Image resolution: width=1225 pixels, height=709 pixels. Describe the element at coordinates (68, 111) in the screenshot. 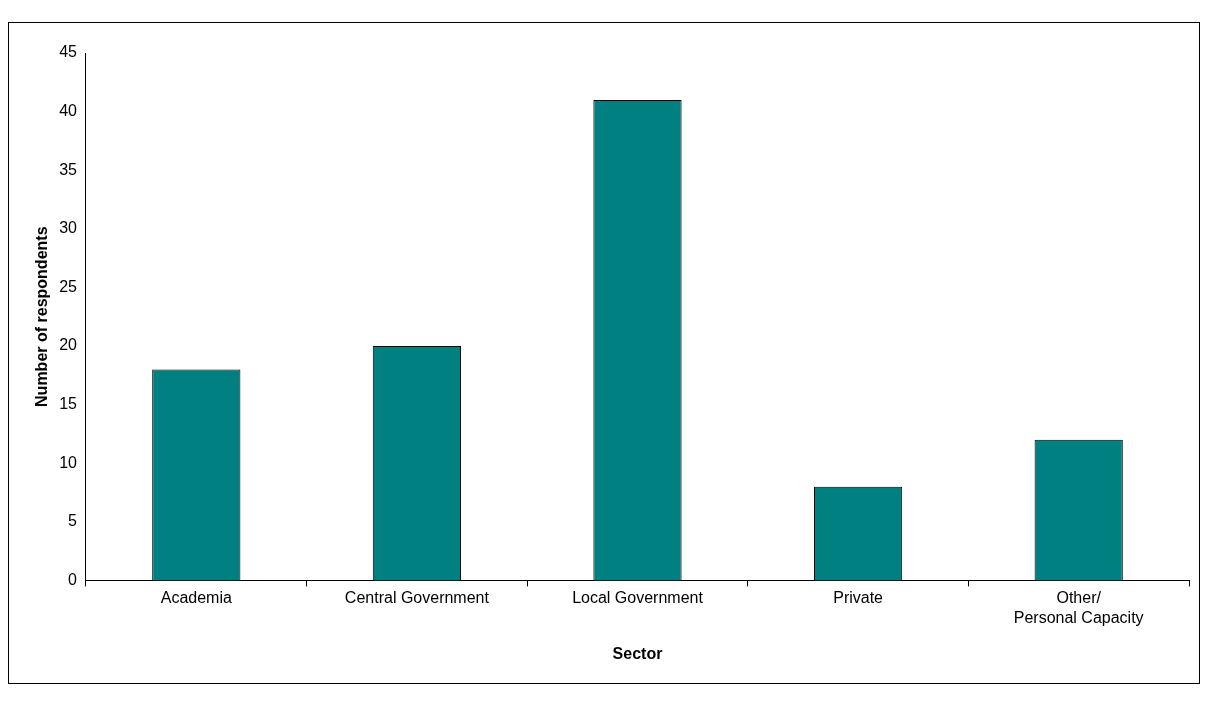

I see `y-tick-label: 40` at that location.